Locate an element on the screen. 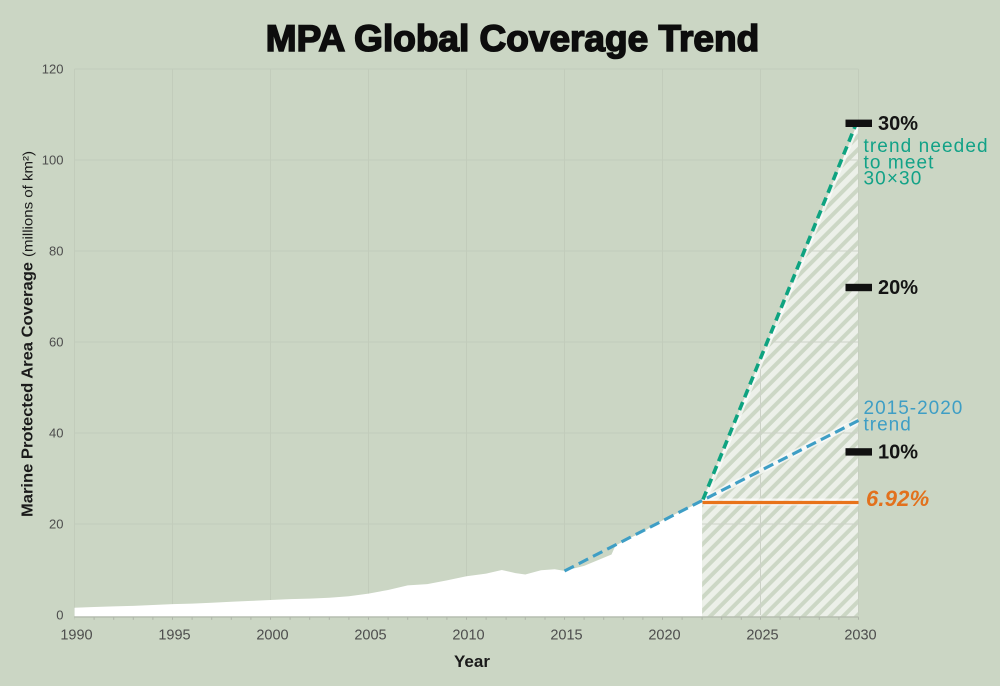 The height and width of the screenshot is (686, 1000). svg-text: Year is located at coordinates (472, 661).